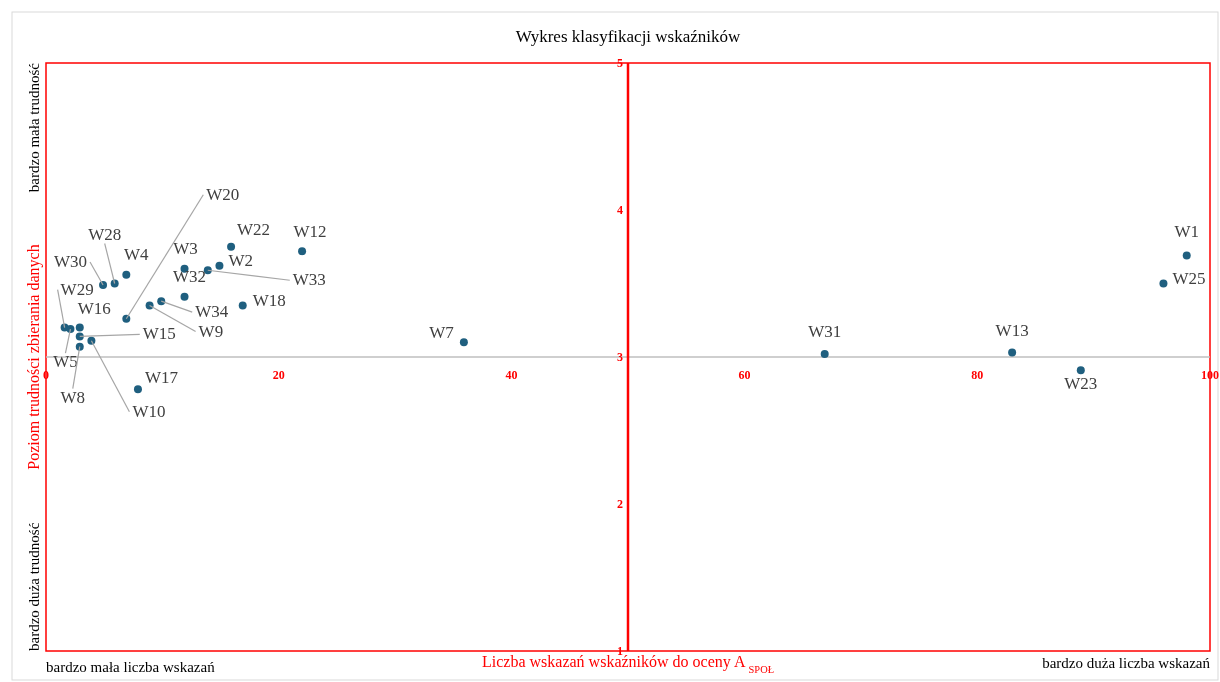  Describe the element at coordinates (159, 334) in the screenshot. I see `annotation: W15` at that location.